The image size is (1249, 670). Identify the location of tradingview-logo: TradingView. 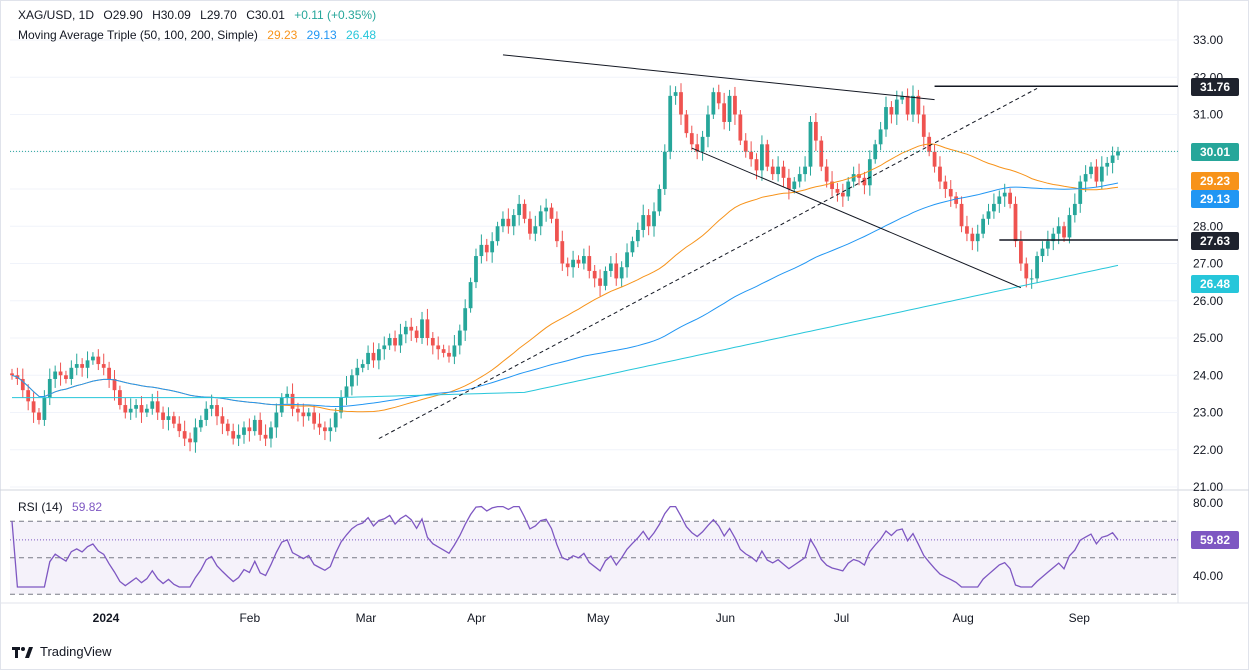
(62, 651).